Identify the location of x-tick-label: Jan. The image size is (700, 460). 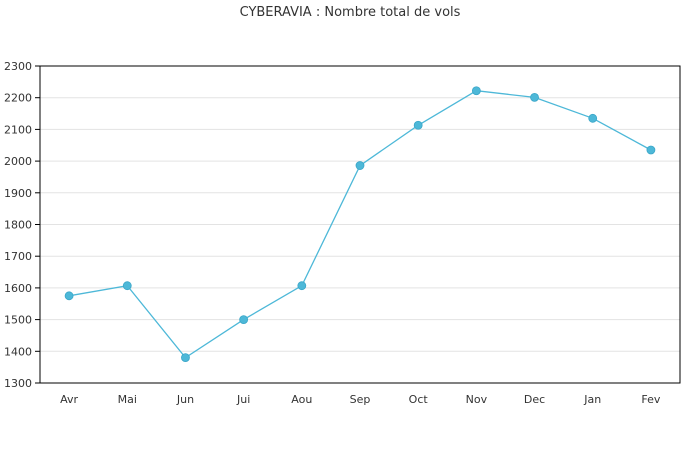
(592, 399).